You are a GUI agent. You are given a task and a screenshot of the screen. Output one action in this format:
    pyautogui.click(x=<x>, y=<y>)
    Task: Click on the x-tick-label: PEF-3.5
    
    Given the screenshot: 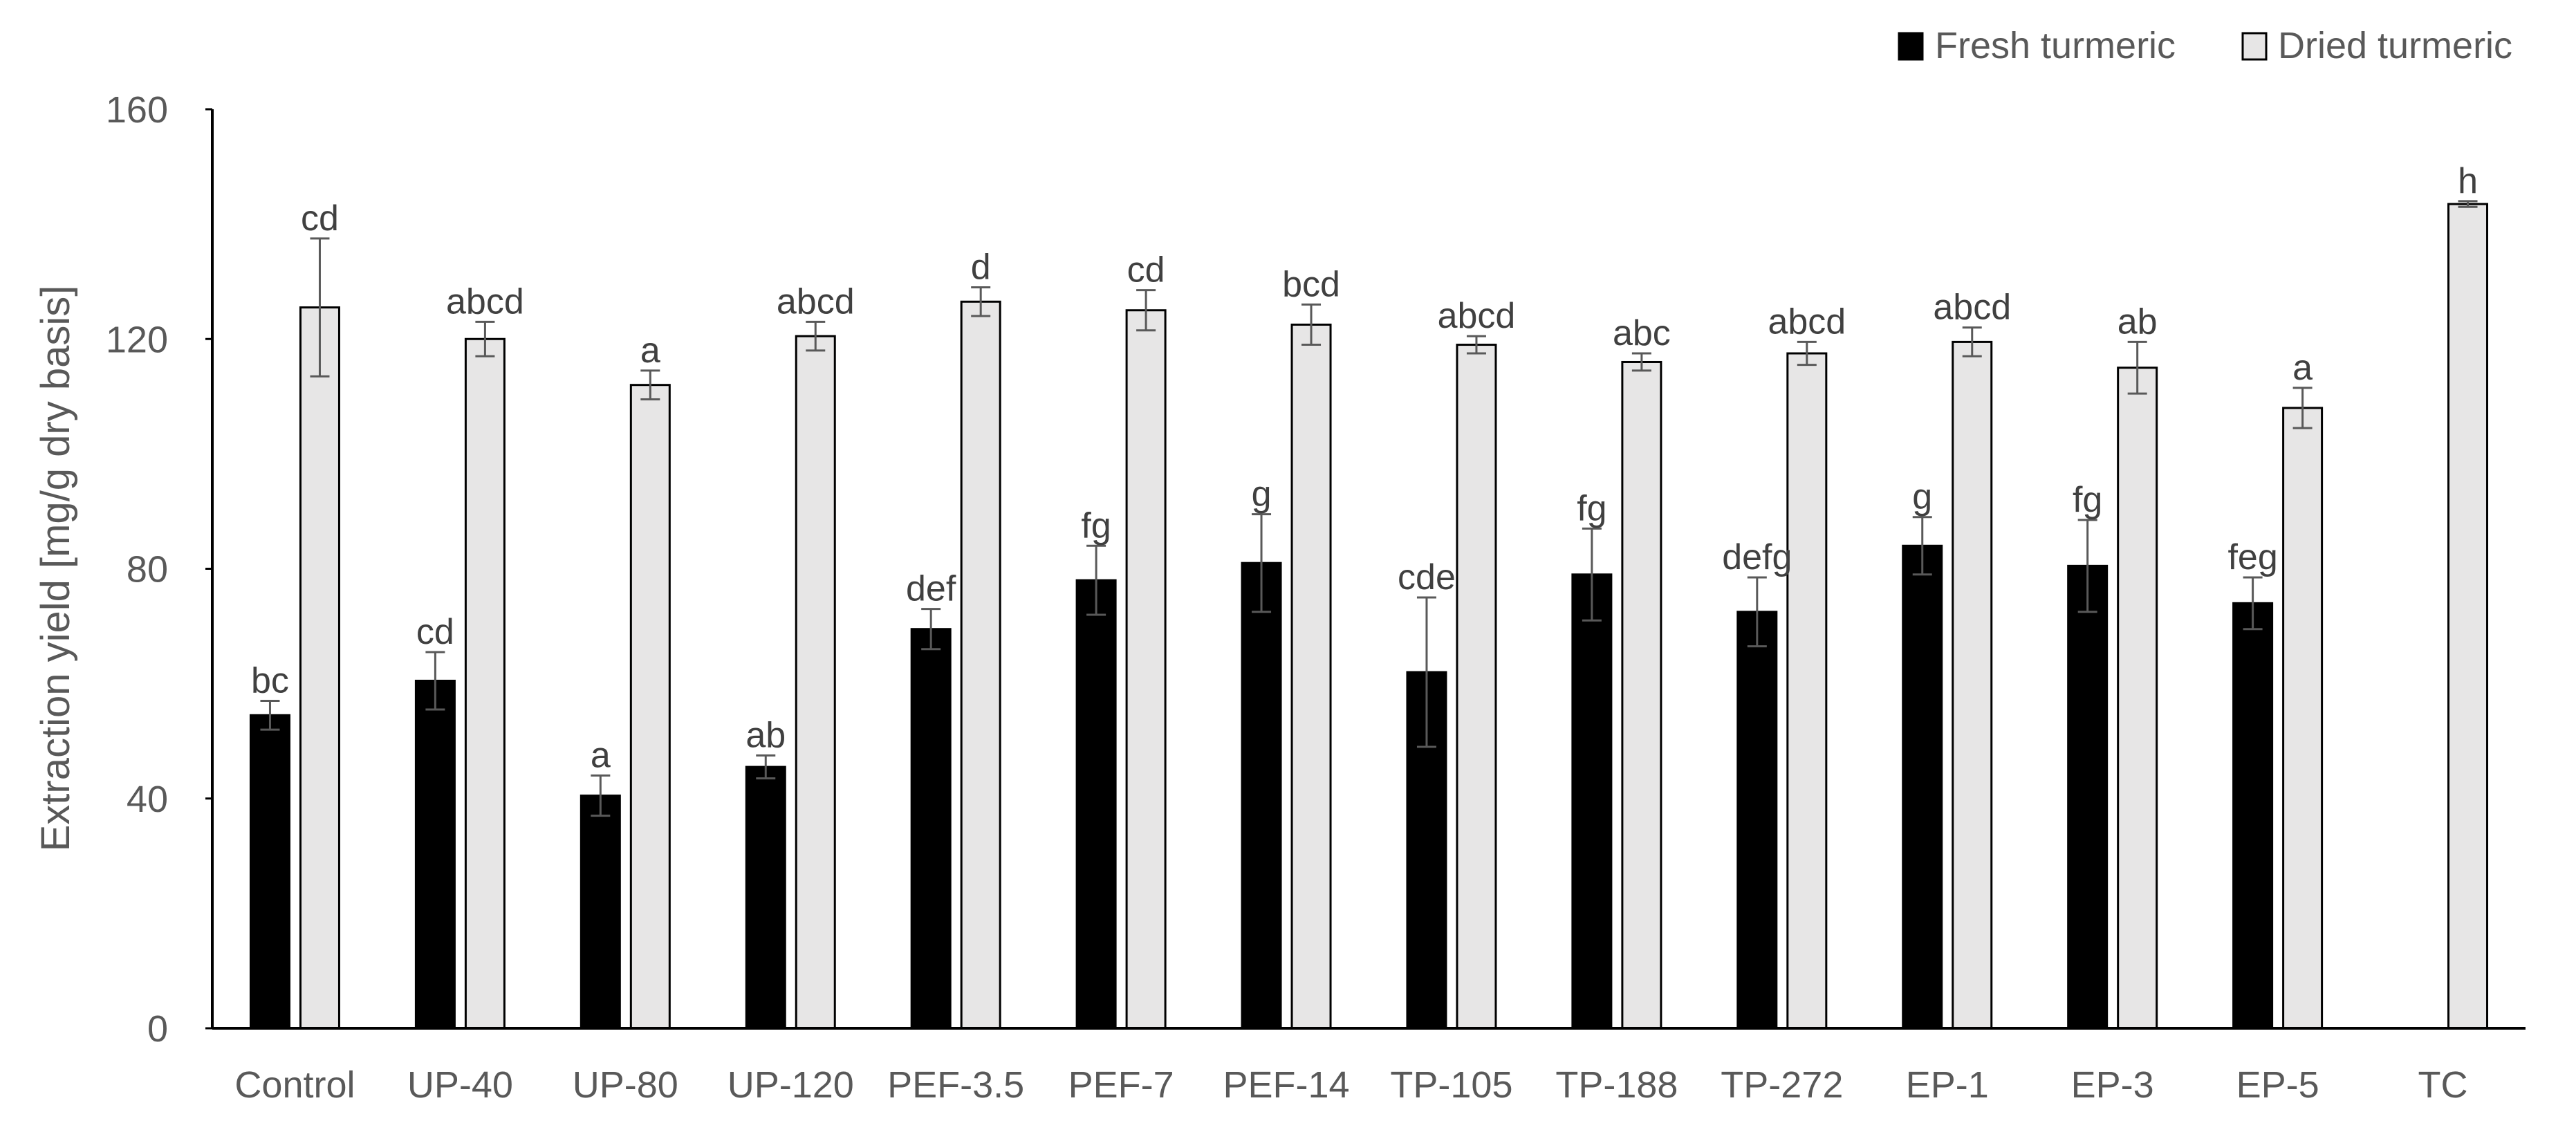 What is the action you would take?
    pyautogui.click(x=955, y=1085)
    